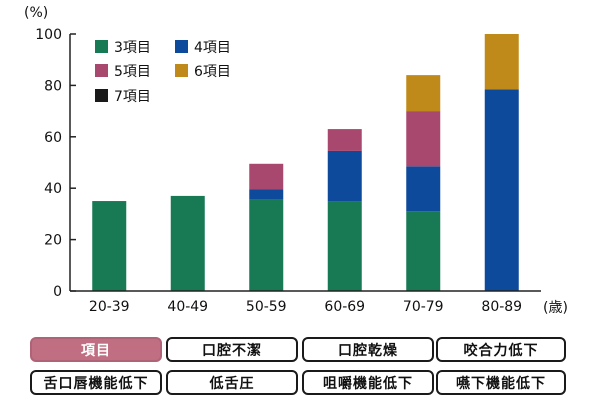  Describe the element at coordinates (96, 349) in the screenshot. I see `tag-items: 項目` at that location.